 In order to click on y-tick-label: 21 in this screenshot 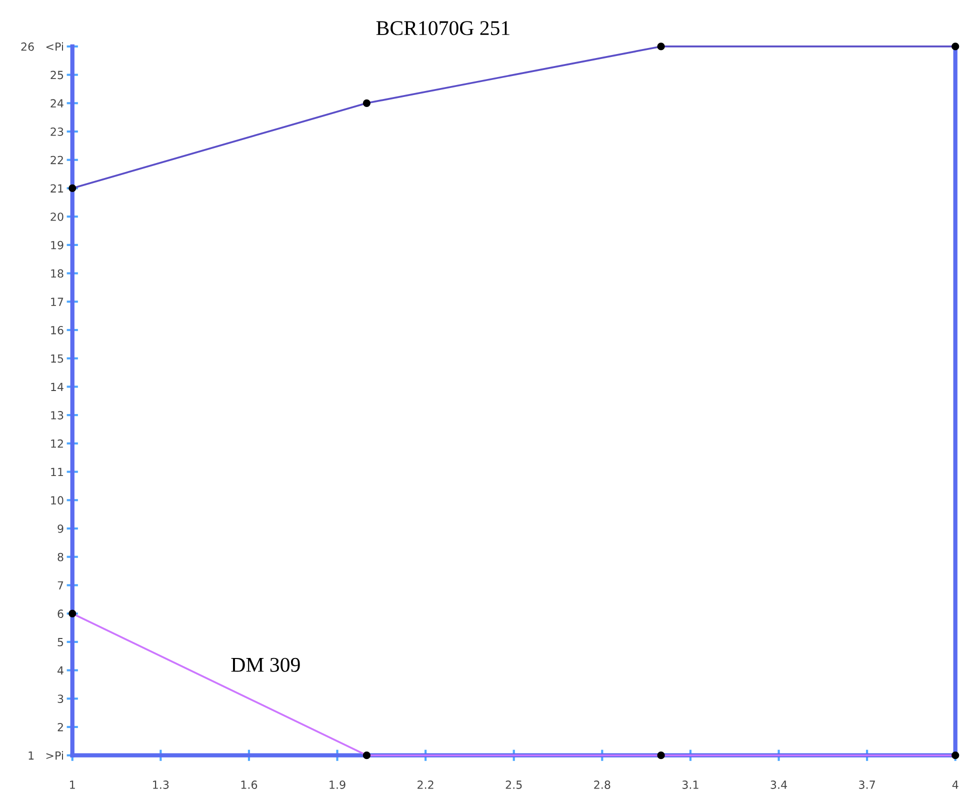, I will do `click(57, 188)`.